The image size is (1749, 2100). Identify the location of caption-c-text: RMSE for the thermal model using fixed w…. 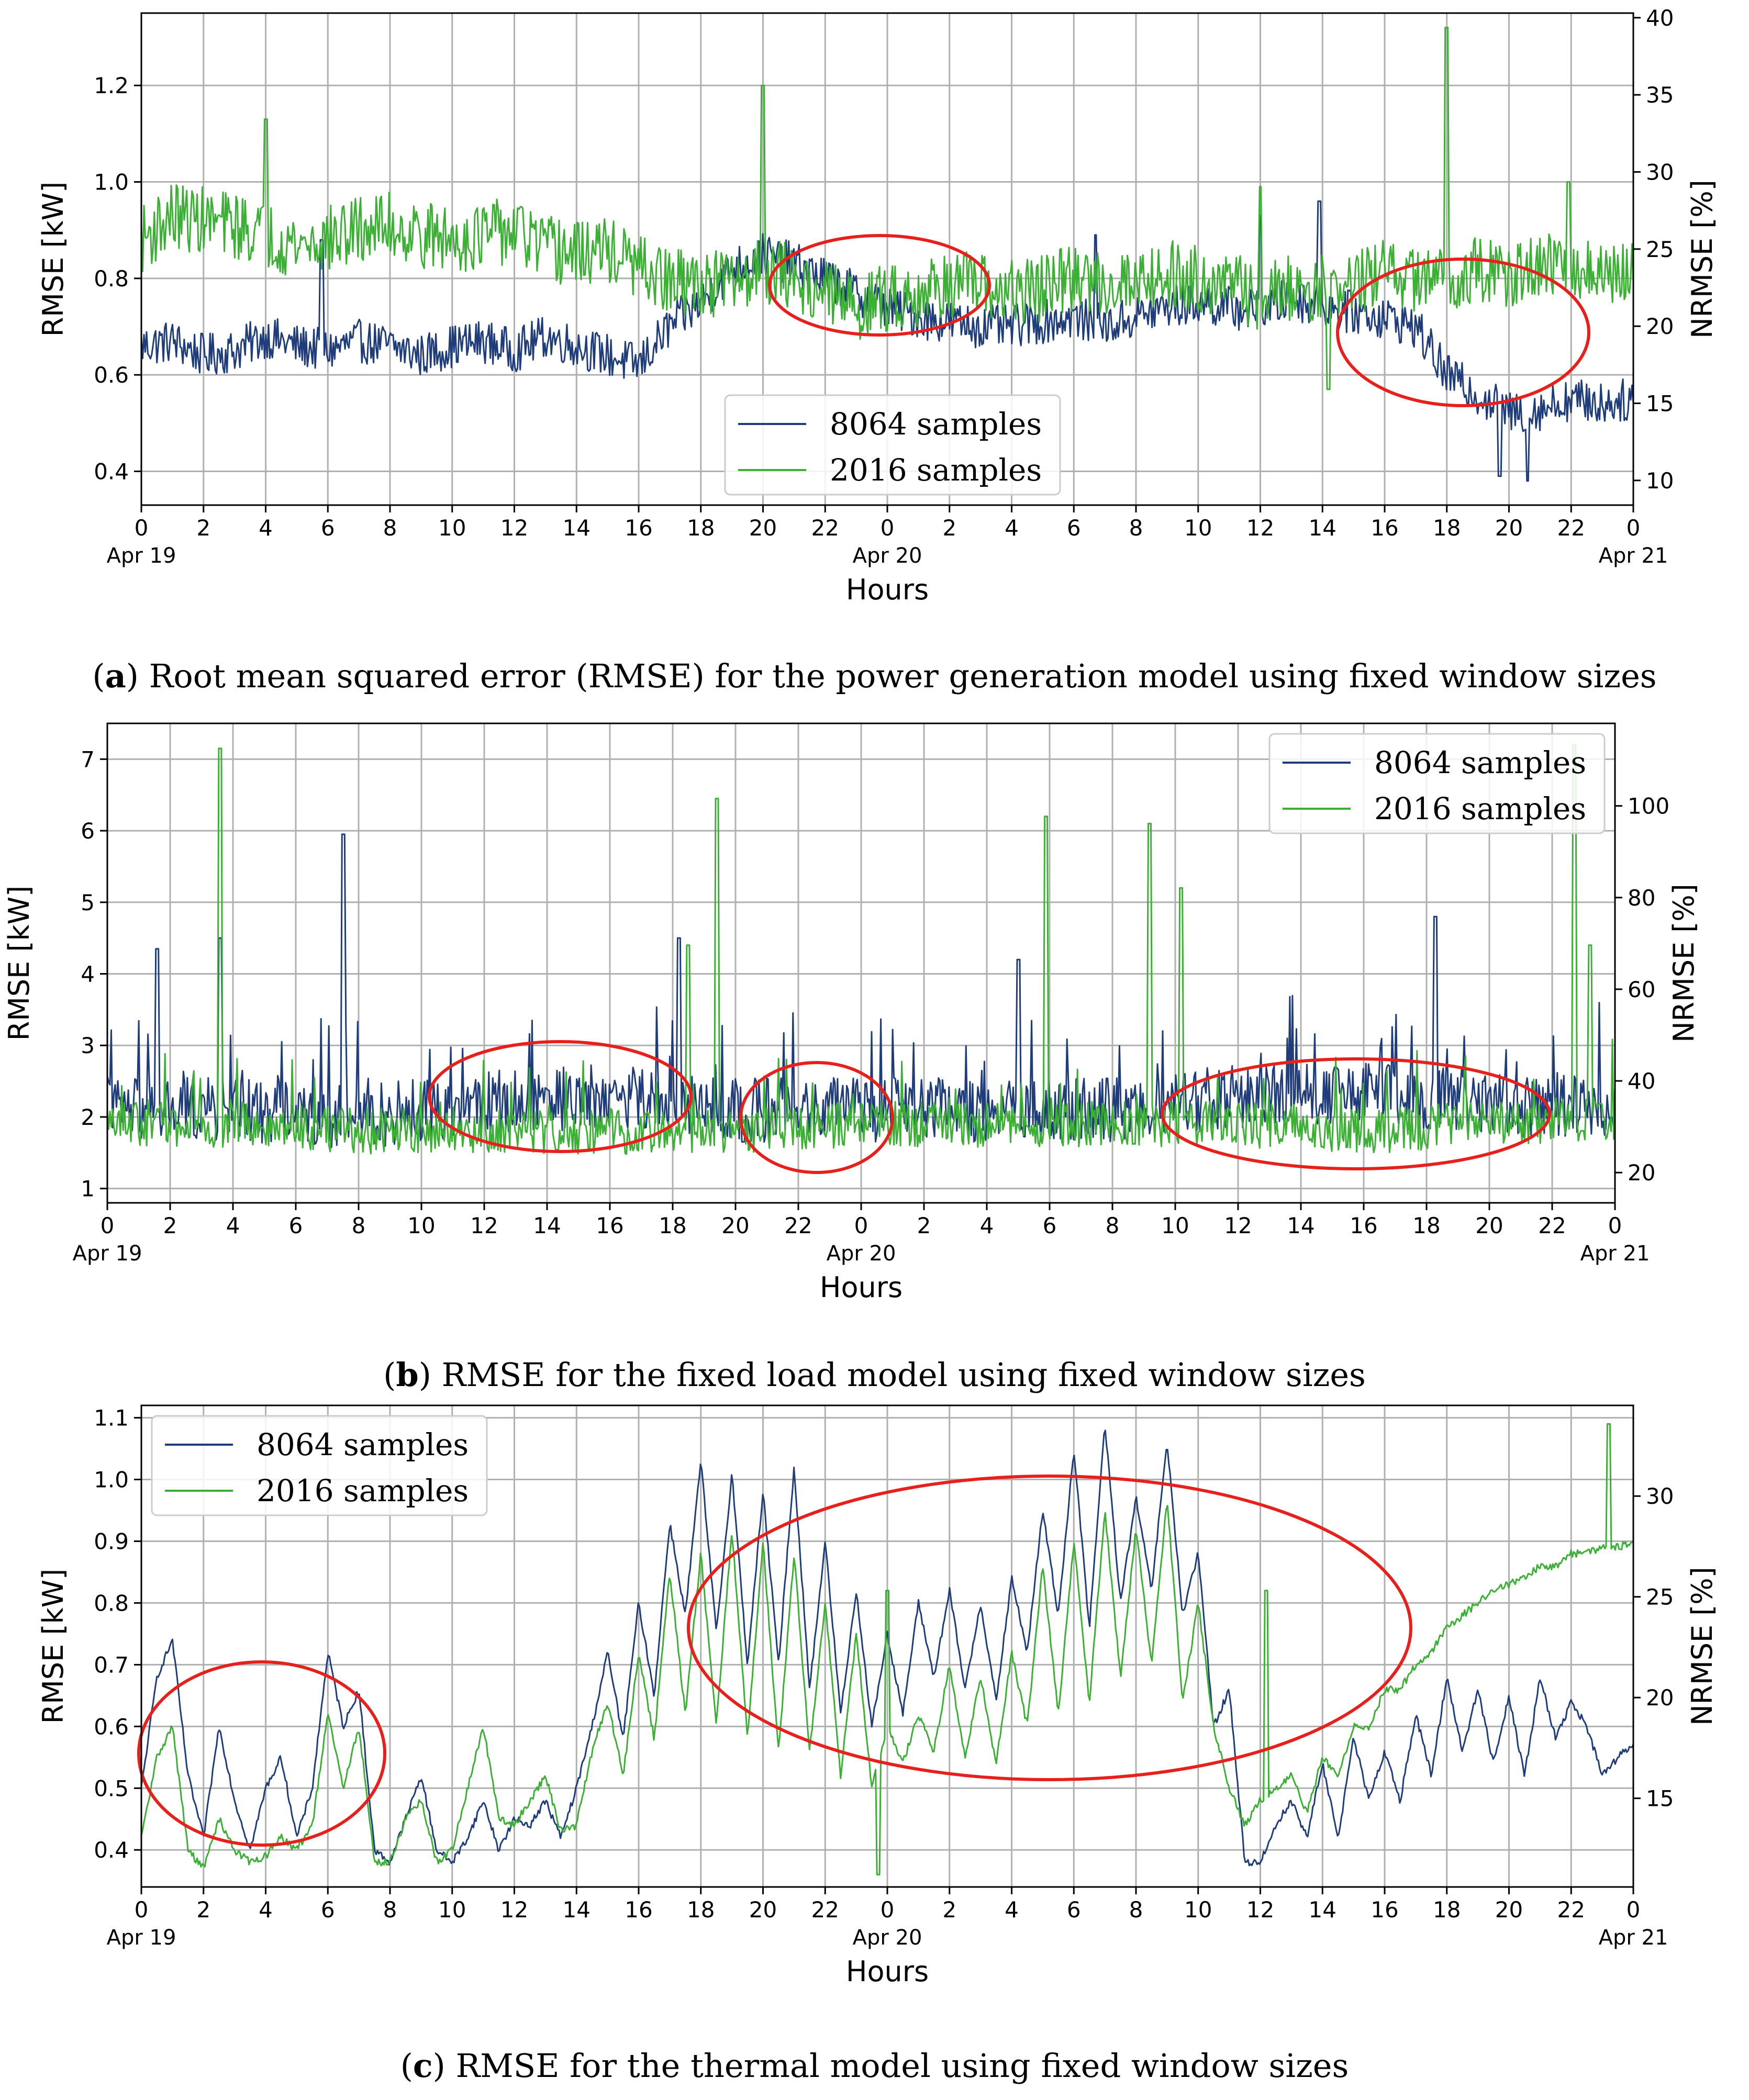
(902, 2066).